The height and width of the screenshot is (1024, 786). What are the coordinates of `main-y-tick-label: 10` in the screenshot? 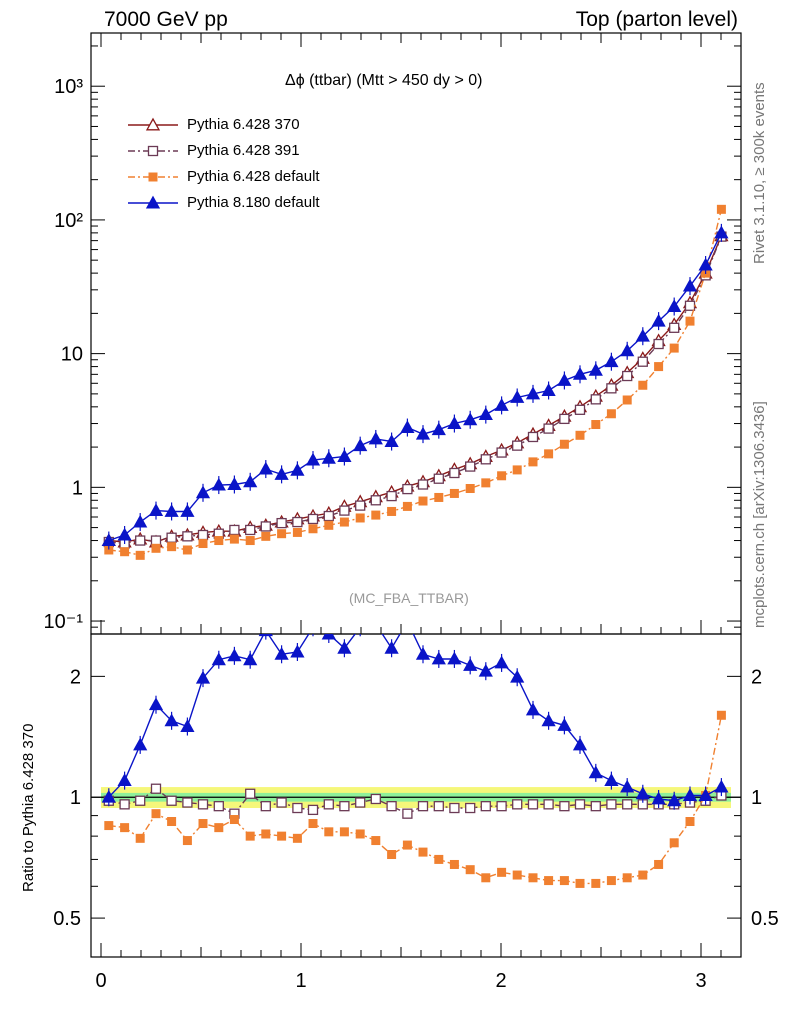 It's located at (72, 355).